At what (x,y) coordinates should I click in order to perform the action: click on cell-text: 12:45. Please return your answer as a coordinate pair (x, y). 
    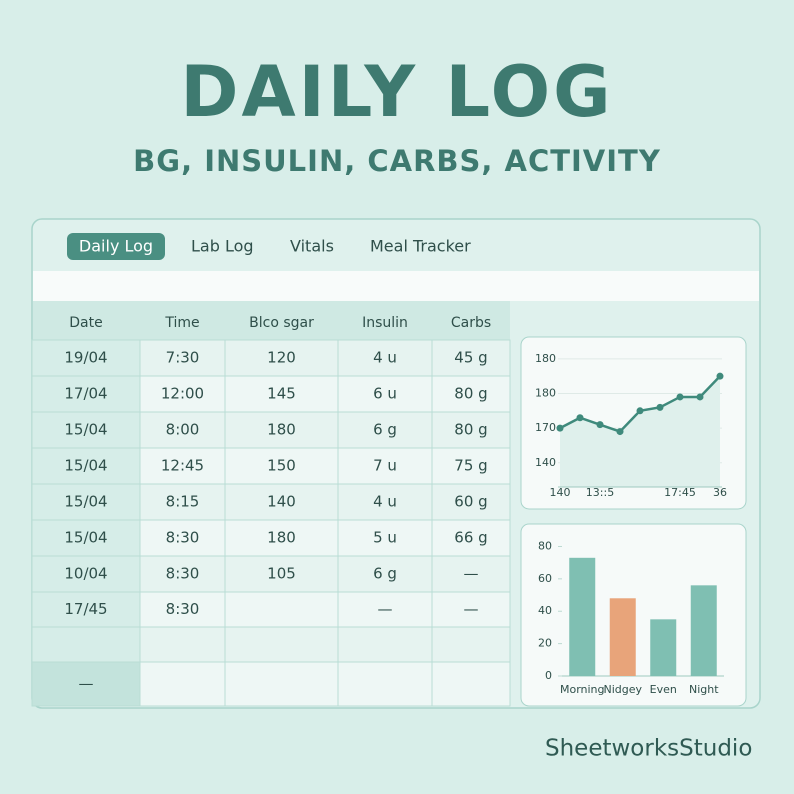
    Looking at the image, I should click on (182, 466).